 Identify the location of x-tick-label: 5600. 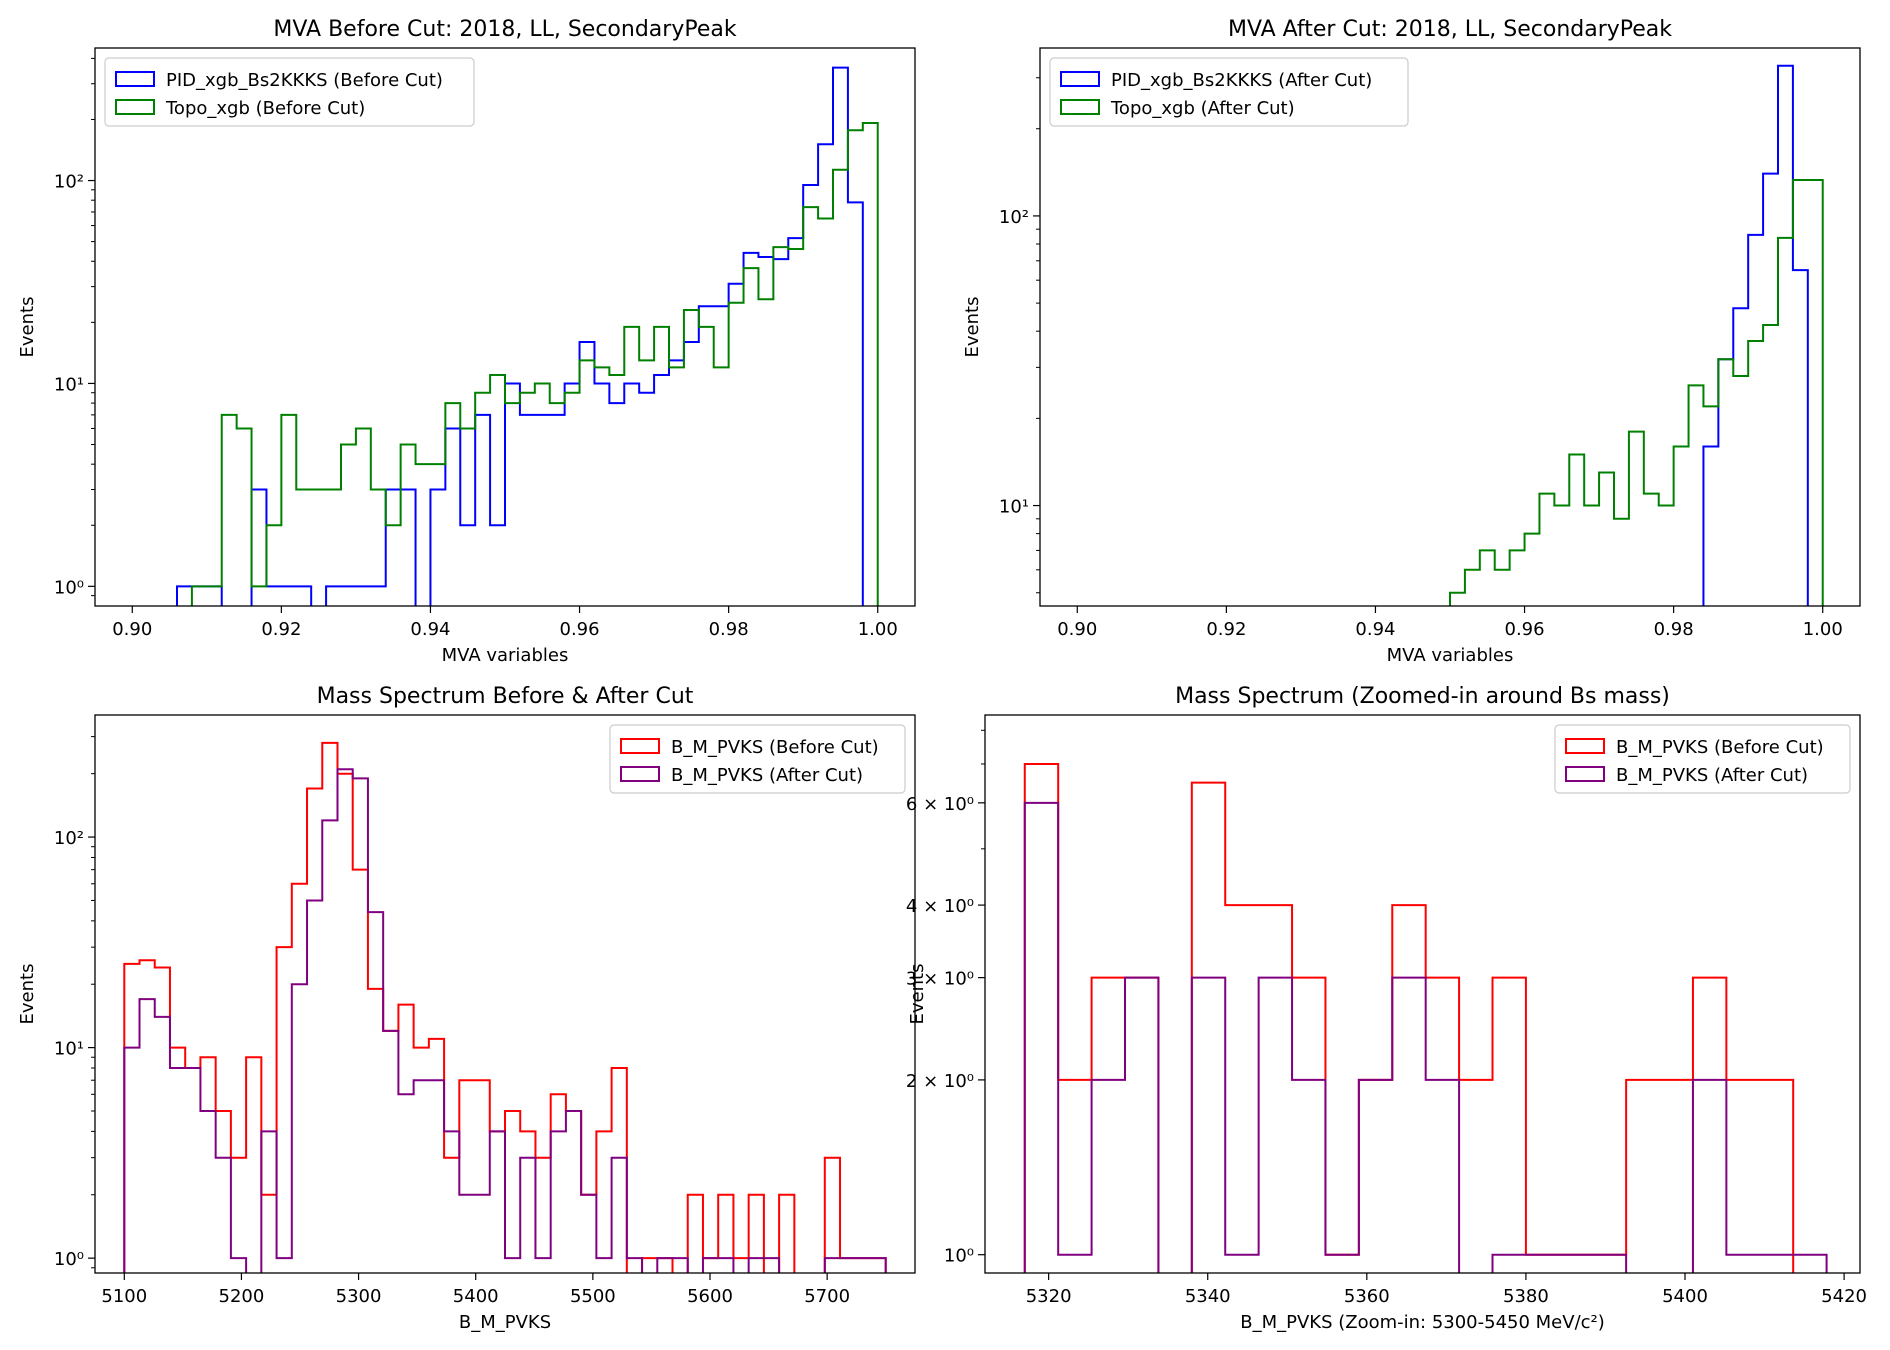
(710, 1296).